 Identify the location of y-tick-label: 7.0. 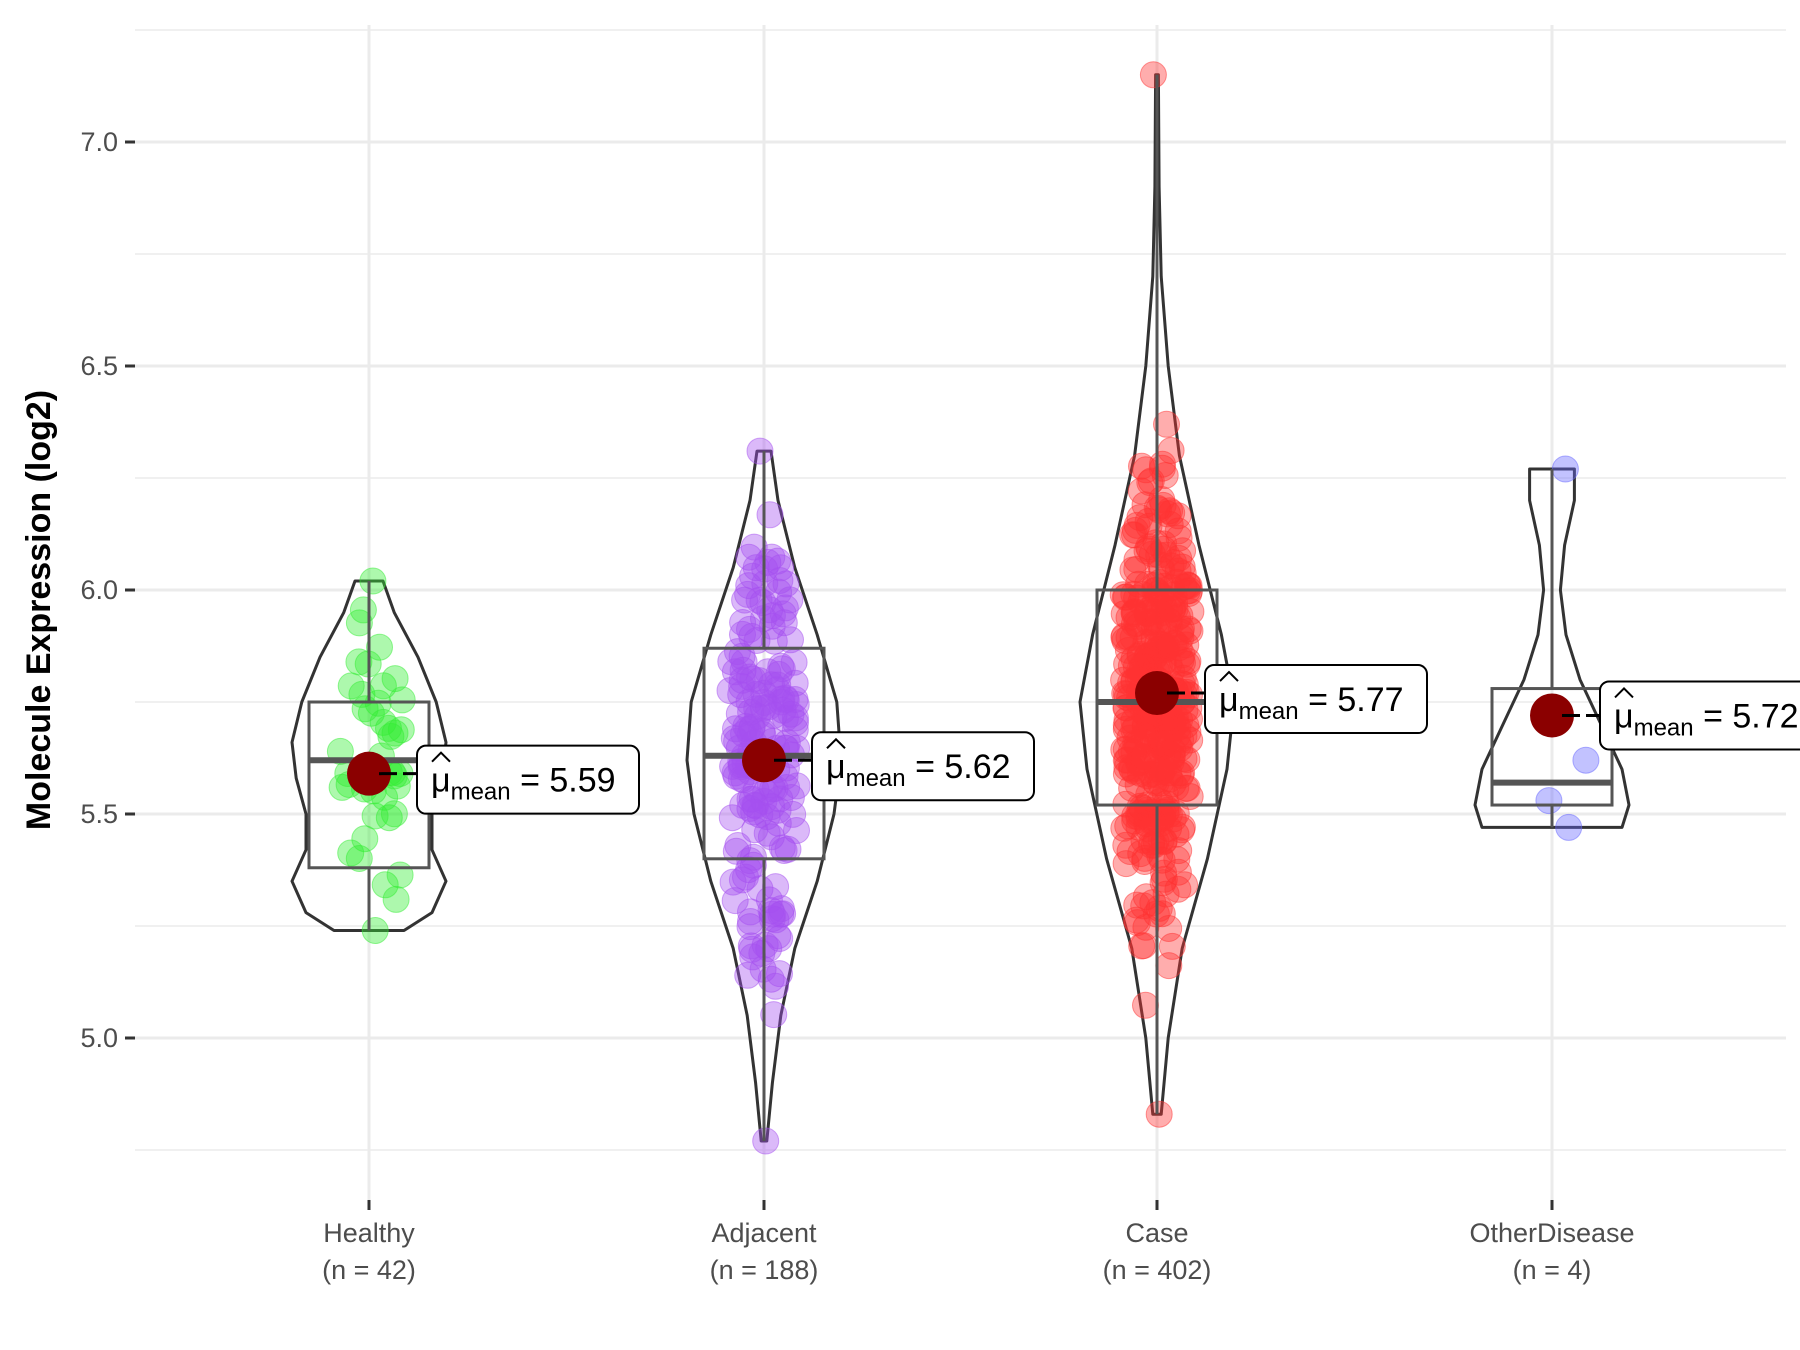
(99, 142).